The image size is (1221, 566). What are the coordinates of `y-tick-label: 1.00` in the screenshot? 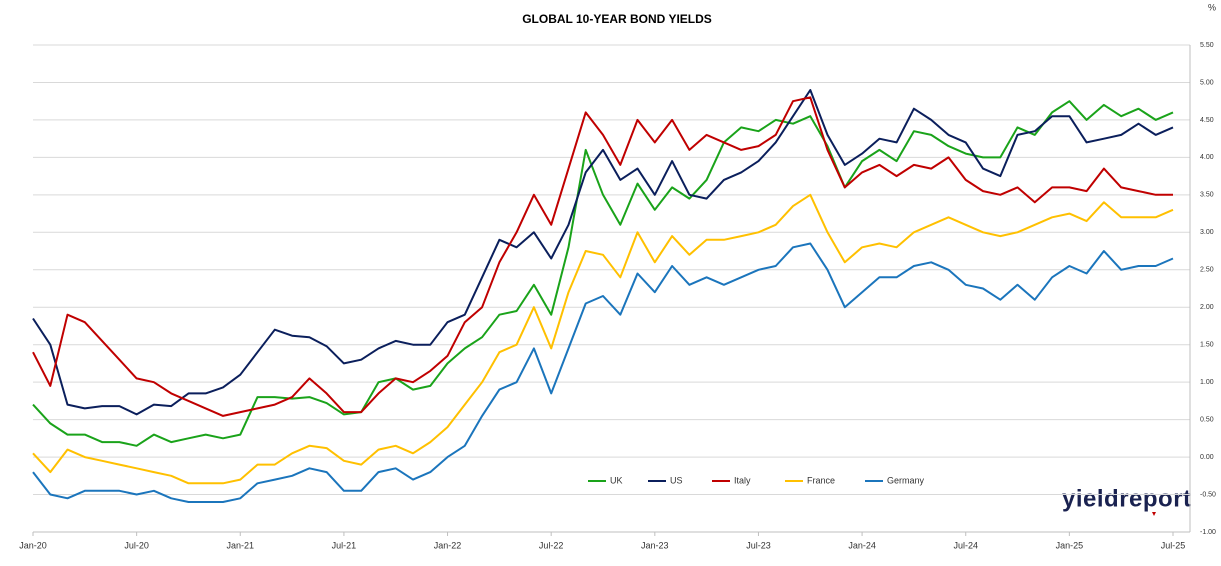 It's located at (1207, 382).